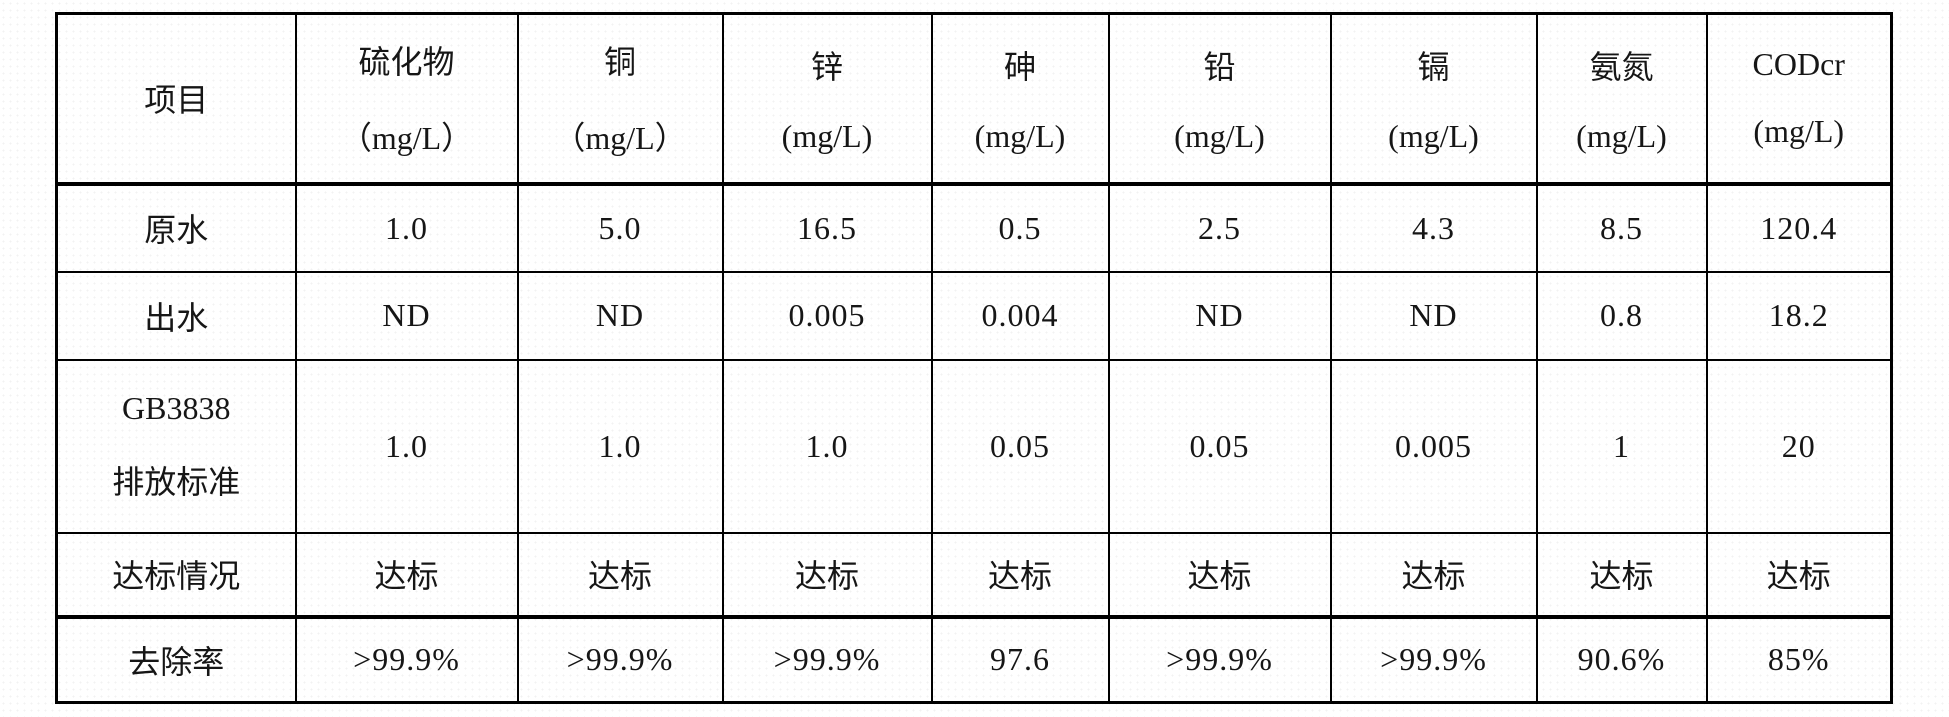 This screenshot has height=717, width=1949. What do you see at coordinates (176, 407) in the screenshot?
I see `row-label: GB3838` at bounding box center [176, 407].